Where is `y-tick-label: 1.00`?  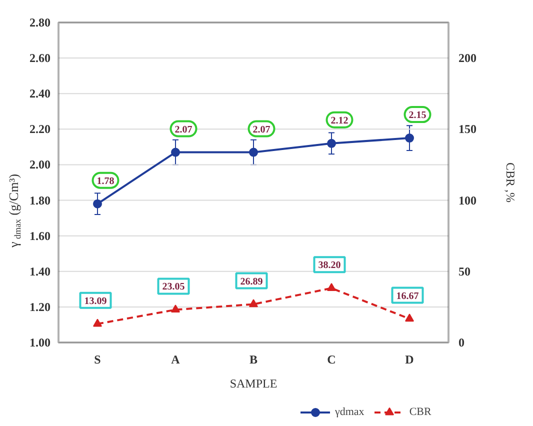
y-tick-label: 1.00 is located at coordinates (40, 343).